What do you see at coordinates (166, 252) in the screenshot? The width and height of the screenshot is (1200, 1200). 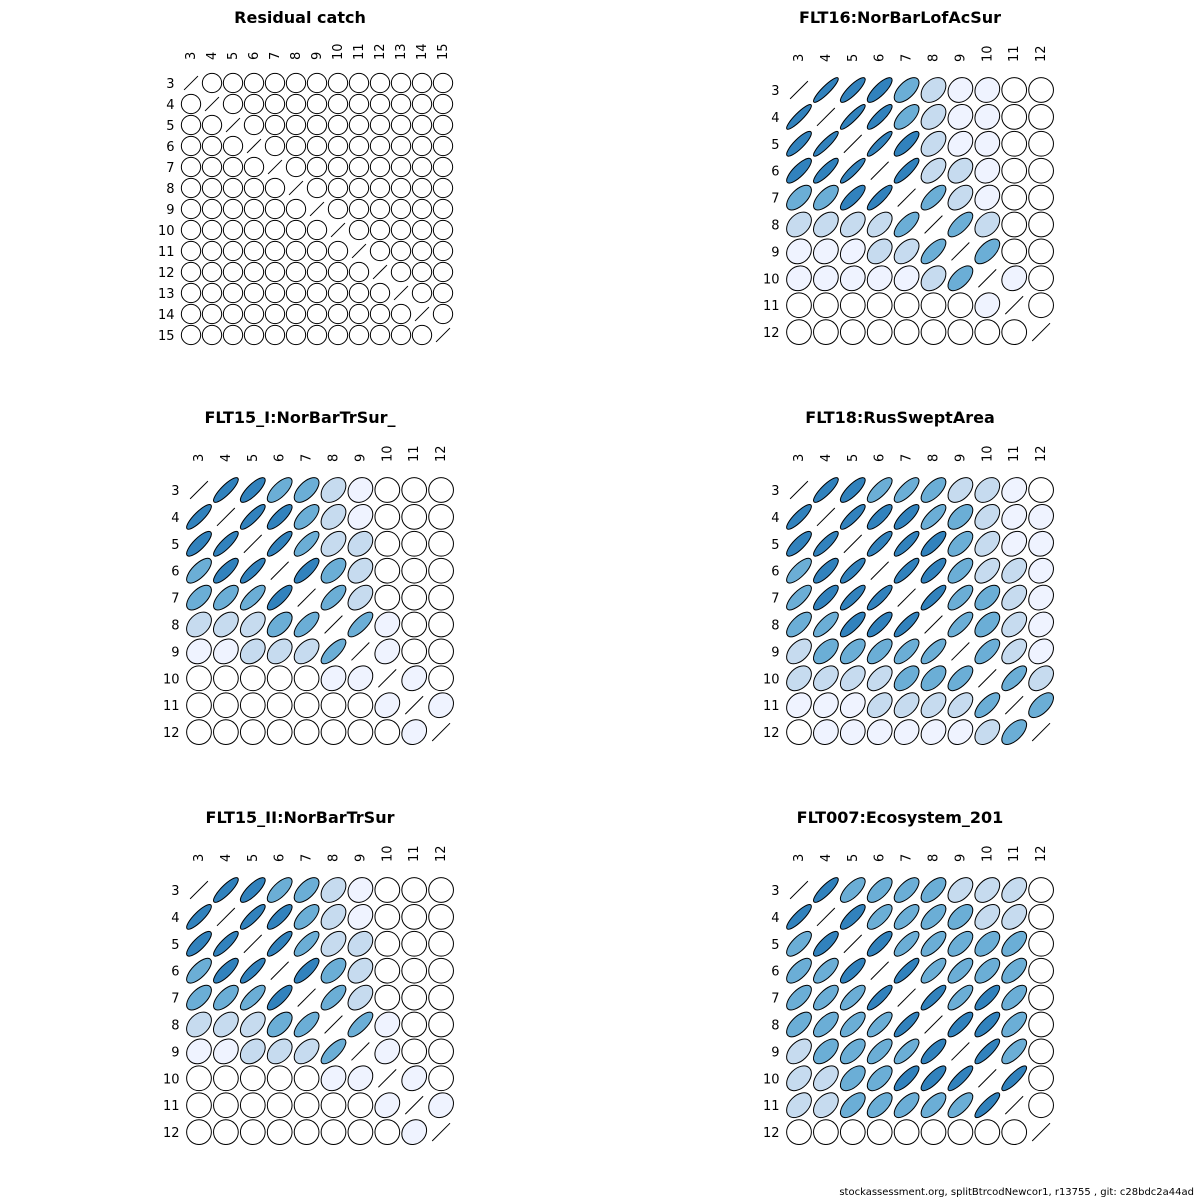 I see `row-label: 11` at bounding box center [166, 252].